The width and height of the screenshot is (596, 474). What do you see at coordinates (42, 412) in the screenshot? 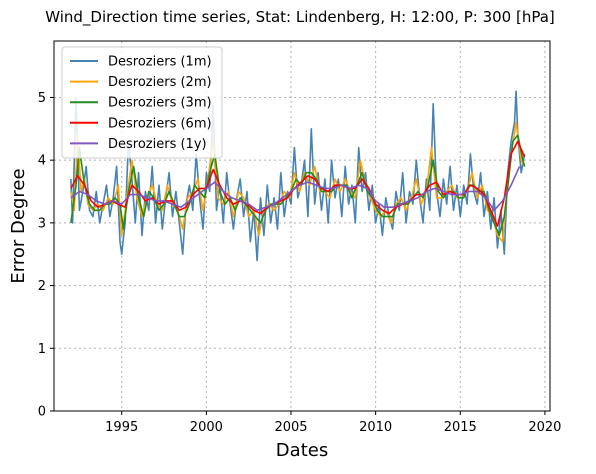
I see `y-tick-label: 0` at bounding box center [42, 412].